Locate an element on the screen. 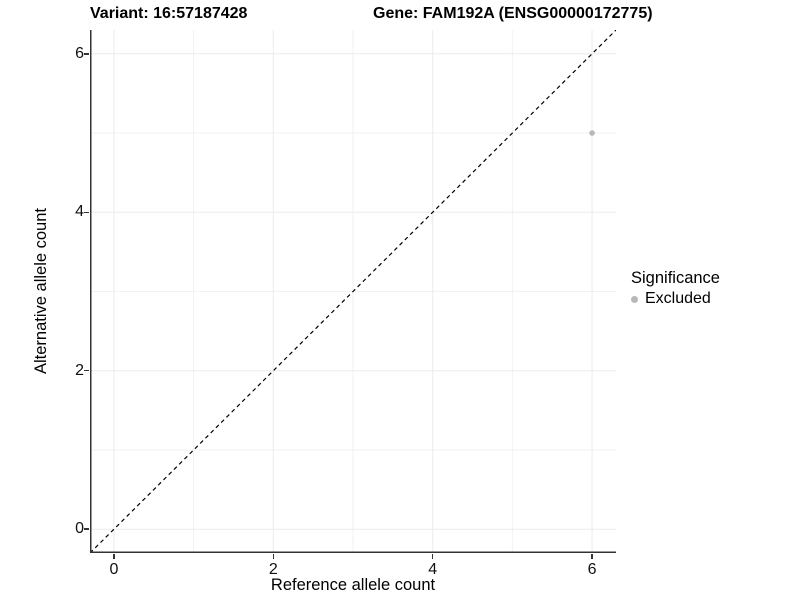  x-axis-title: Reference allele count is located at coordinates (353, 585).